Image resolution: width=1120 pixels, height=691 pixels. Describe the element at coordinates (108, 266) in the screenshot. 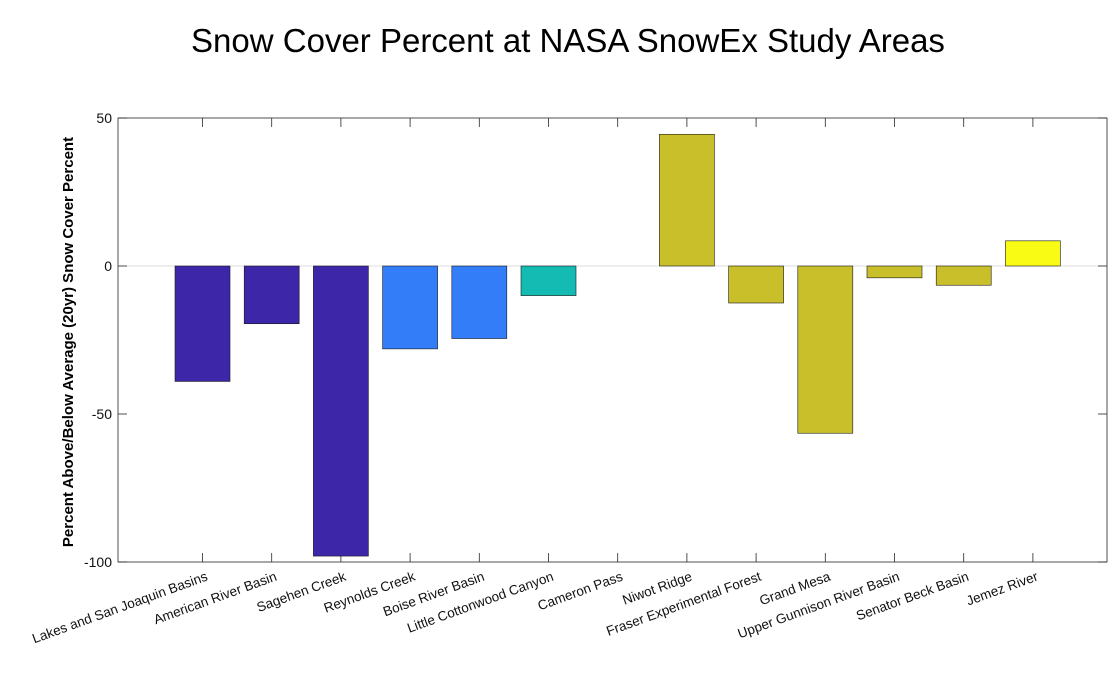

I see `y-tick-label: 0` at that location.